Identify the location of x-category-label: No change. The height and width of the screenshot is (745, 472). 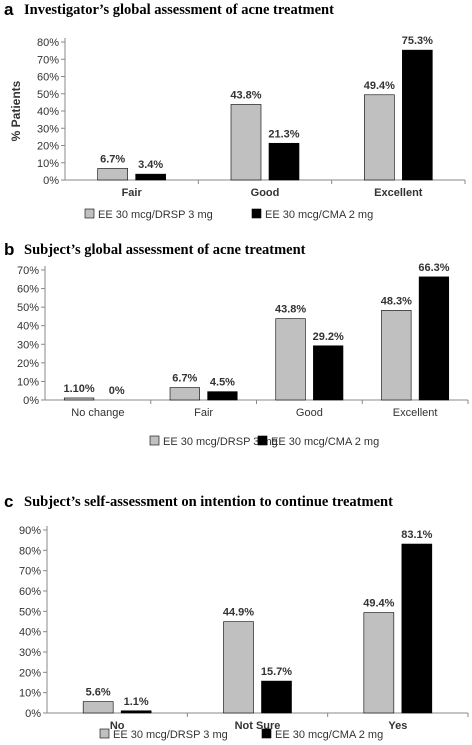
(97, 413).